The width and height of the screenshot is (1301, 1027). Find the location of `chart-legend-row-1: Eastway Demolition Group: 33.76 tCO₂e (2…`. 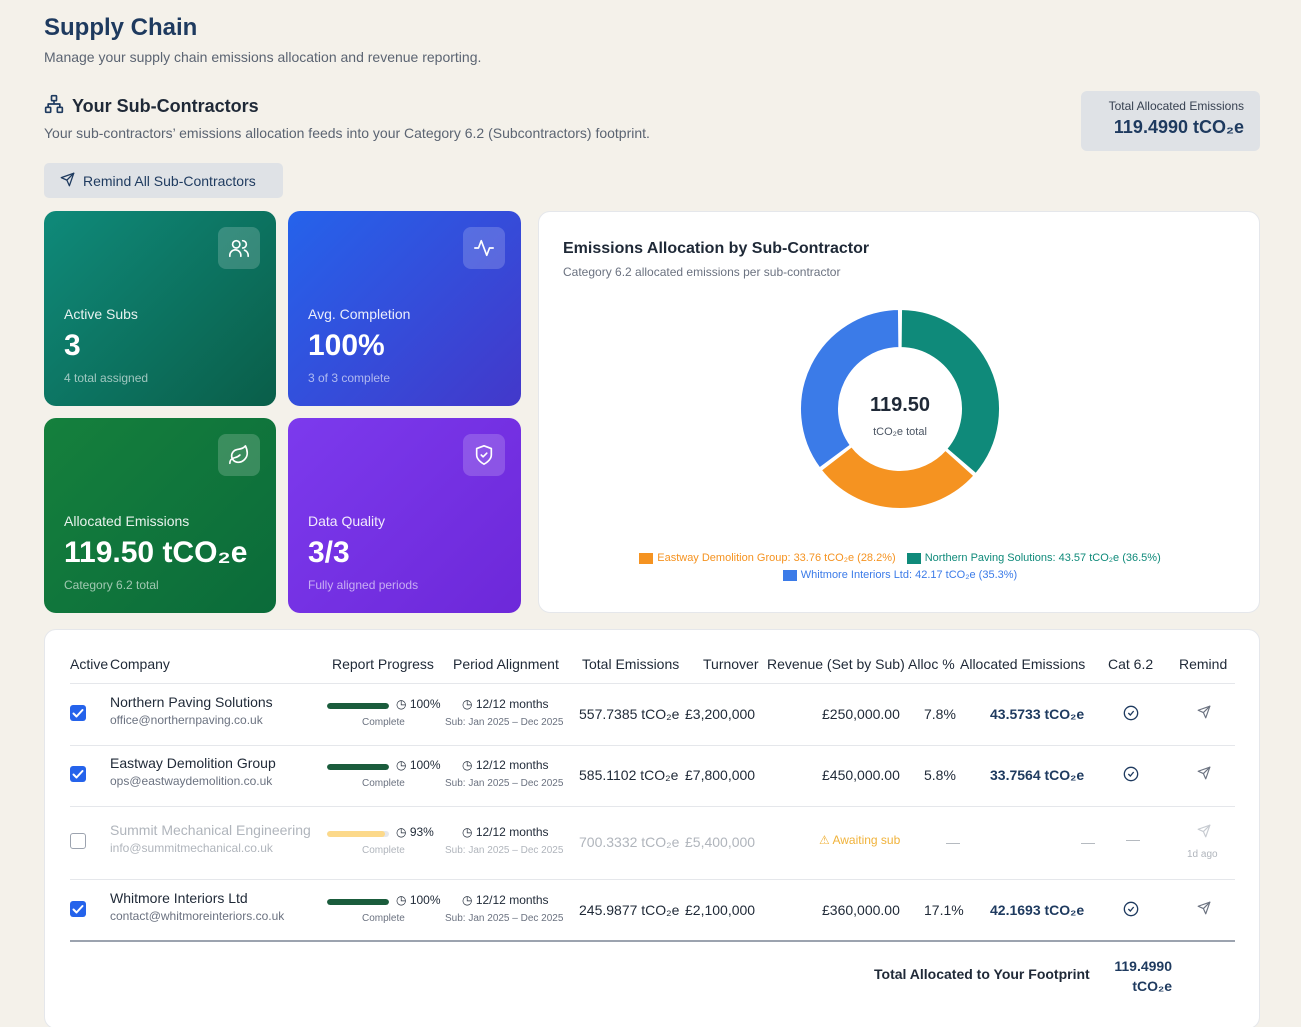

chart-legend-row-1: Eastway Demolition Group: 33.76 tCO₂e (2… is located at coordinates (900, 559).